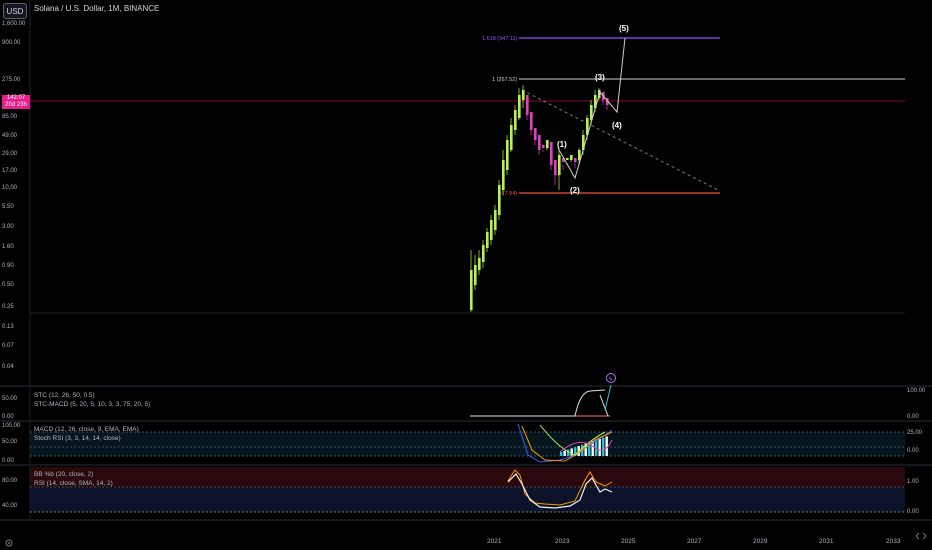 This screenshot has width=932, height=550. I want to click on alert-icon-glyph: ϟ, so click(611, 380).